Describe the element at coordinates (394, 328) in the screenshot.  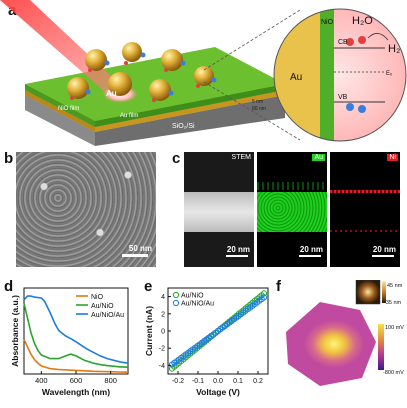
I see `potential-scale-top: 100 mV` at that location.